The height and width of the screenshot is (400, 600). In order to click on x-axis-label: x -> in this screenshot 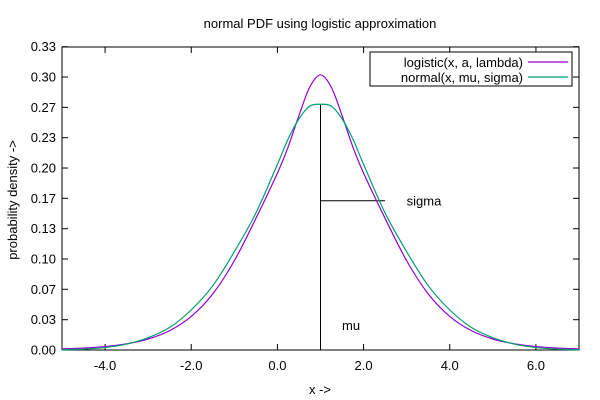, I will do `click(320, 389)`.